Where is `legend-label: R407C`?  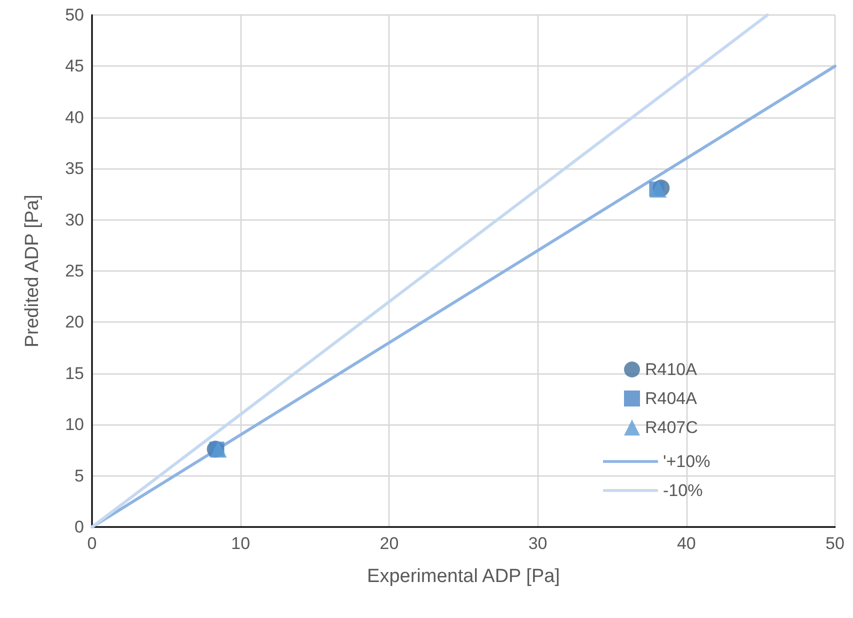 legend-label: R407C is located at coordinates (671, 427).